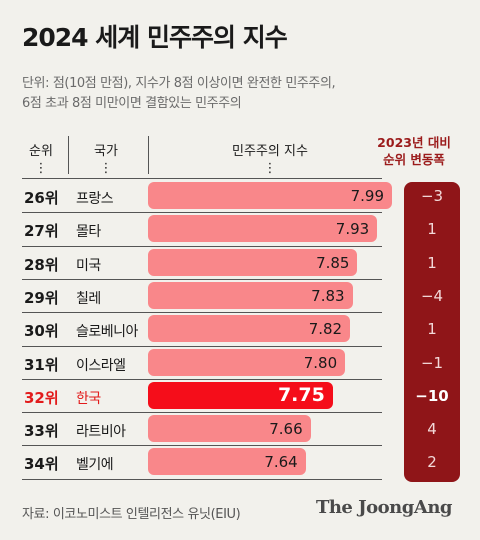 The width and height of the screenshot is (480, 540). Describe the element at coordinates (367, 196) in the screenshot. I see `value-label: 7.99` at that location.